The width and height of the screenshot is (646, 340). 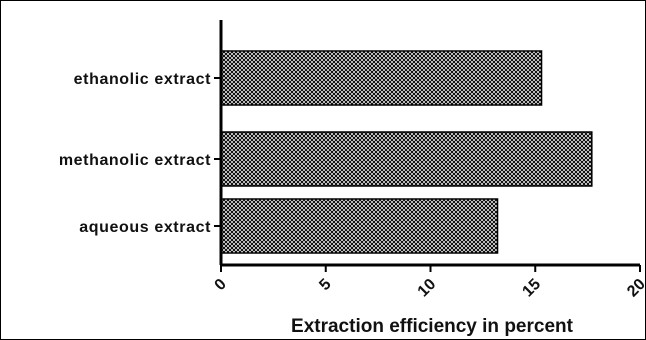 What do you see at coordinates (427, 288) in the screenshot?
I see `x-tick-label: 10` at bounding box center [427, 288].